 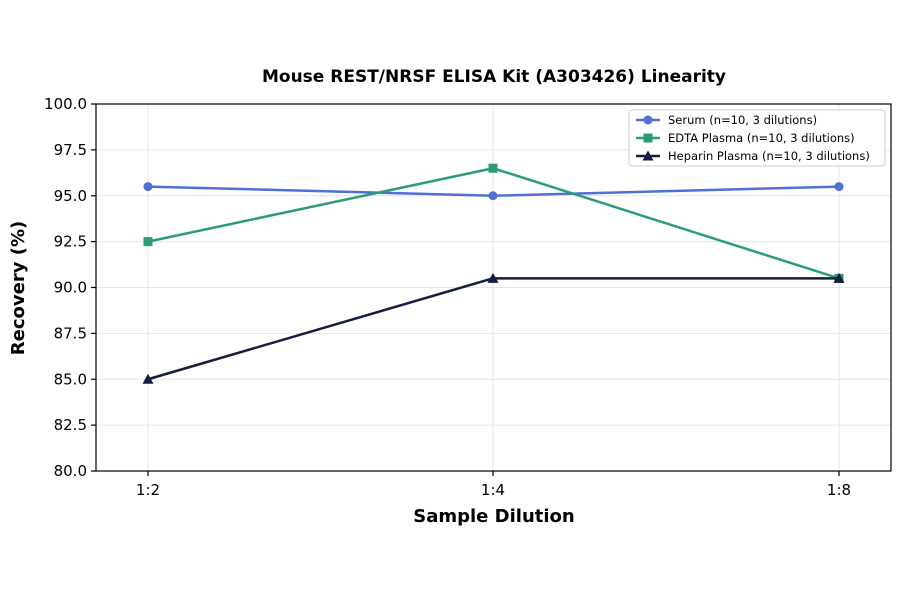 What do you see at coordinates (148, 490) in the screenshot?
I see `x-tick-label: 1:2` at bounding box center [148, 490].